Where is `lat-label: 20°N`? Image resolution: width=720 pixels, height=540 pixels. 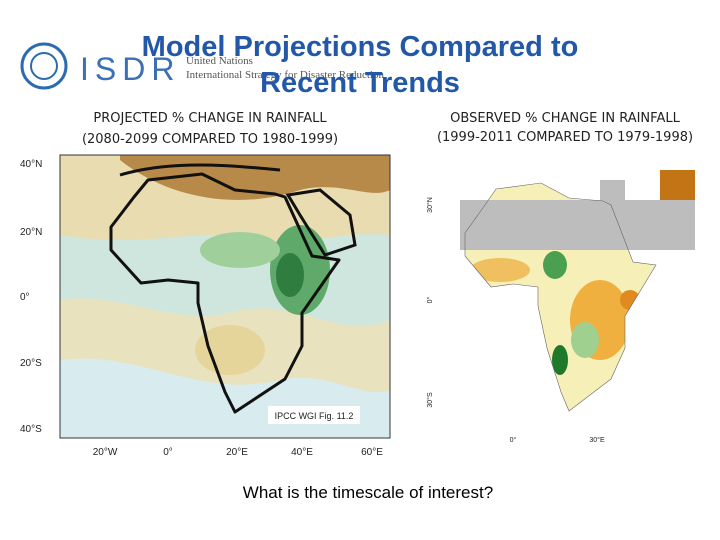 lat-label: 20°N is located at coordinates (31, 232).